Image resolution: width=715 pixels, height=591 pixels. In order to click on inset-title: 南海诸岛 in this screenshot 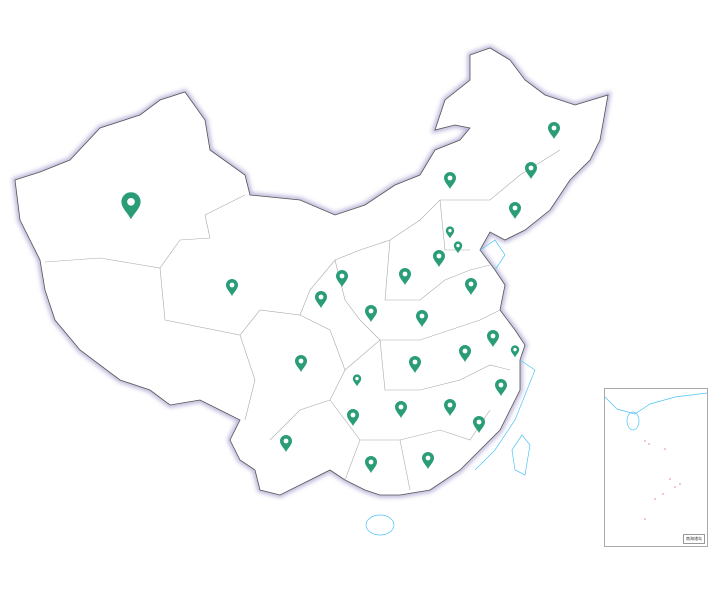, I will do `click(694, 539)`.